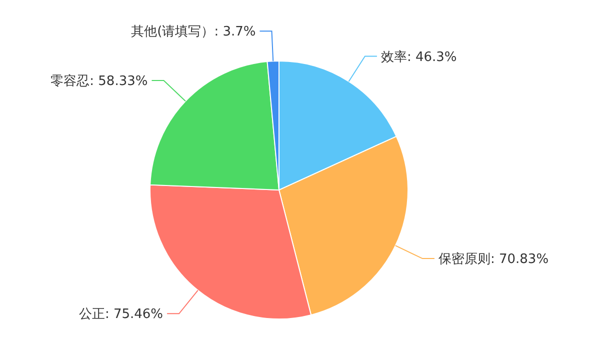 The height and width of the screenshot is (347, 600). I want to click on slice-label: 保密原则: 70.83%, so click(493, 260).